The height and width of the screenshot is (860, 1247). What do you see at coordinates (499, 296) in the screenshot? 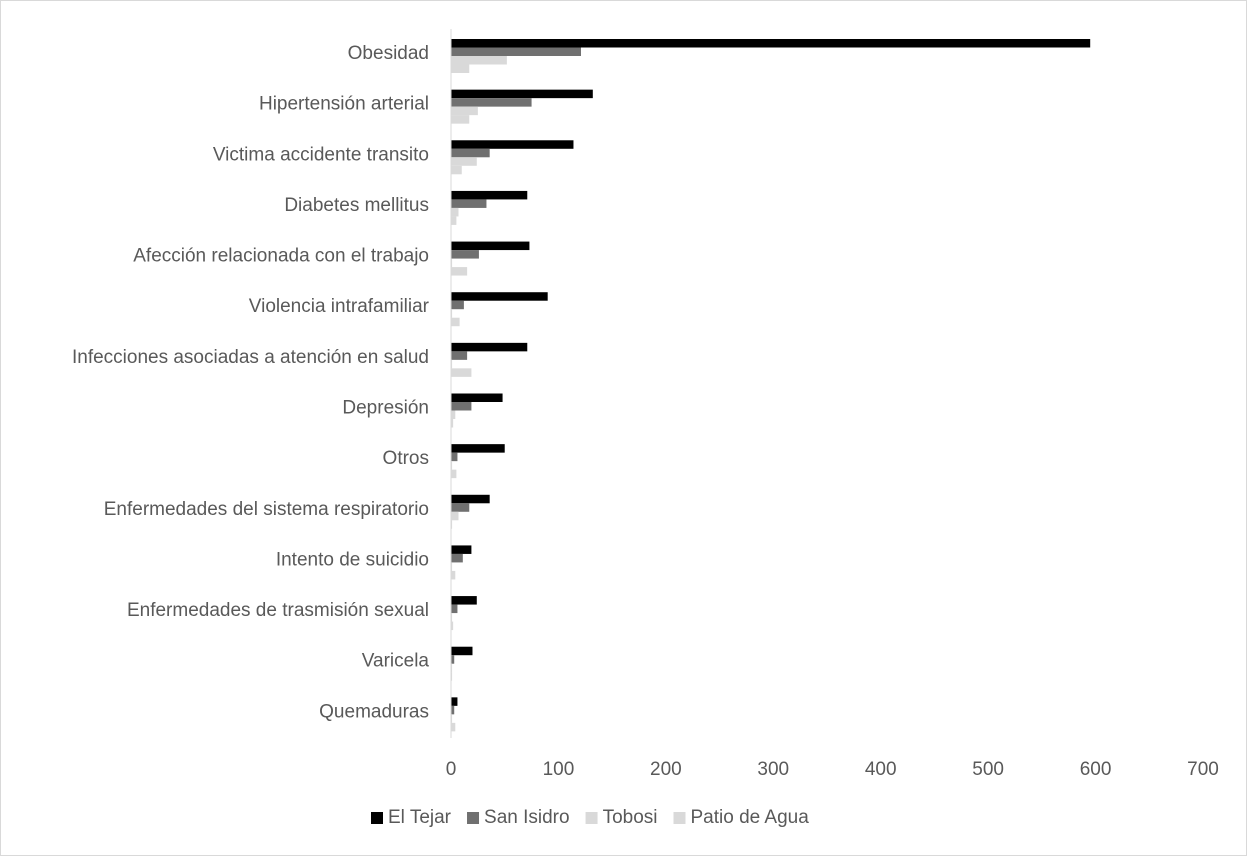
I see `bar-el-tejar-violencia-intrafamiliar` at bounding box center [499, 296].